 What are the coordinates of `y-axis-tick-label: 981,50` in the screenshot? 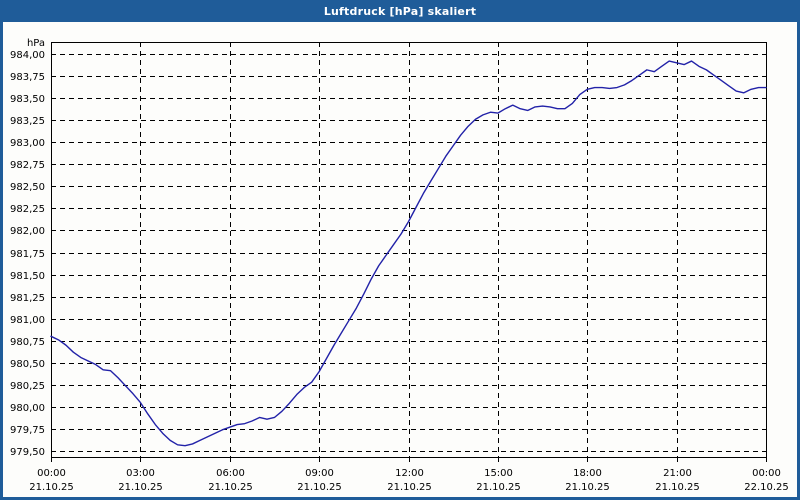 It's located at (27, 276).